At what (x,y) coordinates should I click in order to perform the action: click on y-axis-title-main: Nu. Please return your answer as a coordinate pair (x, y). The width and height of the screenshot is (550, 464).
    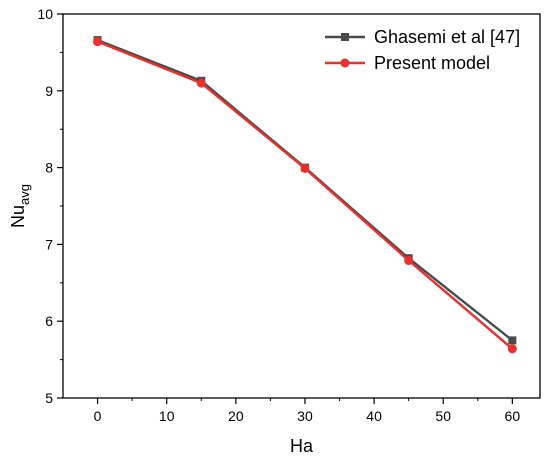
    Looking at the image, I should click on (18, 216).